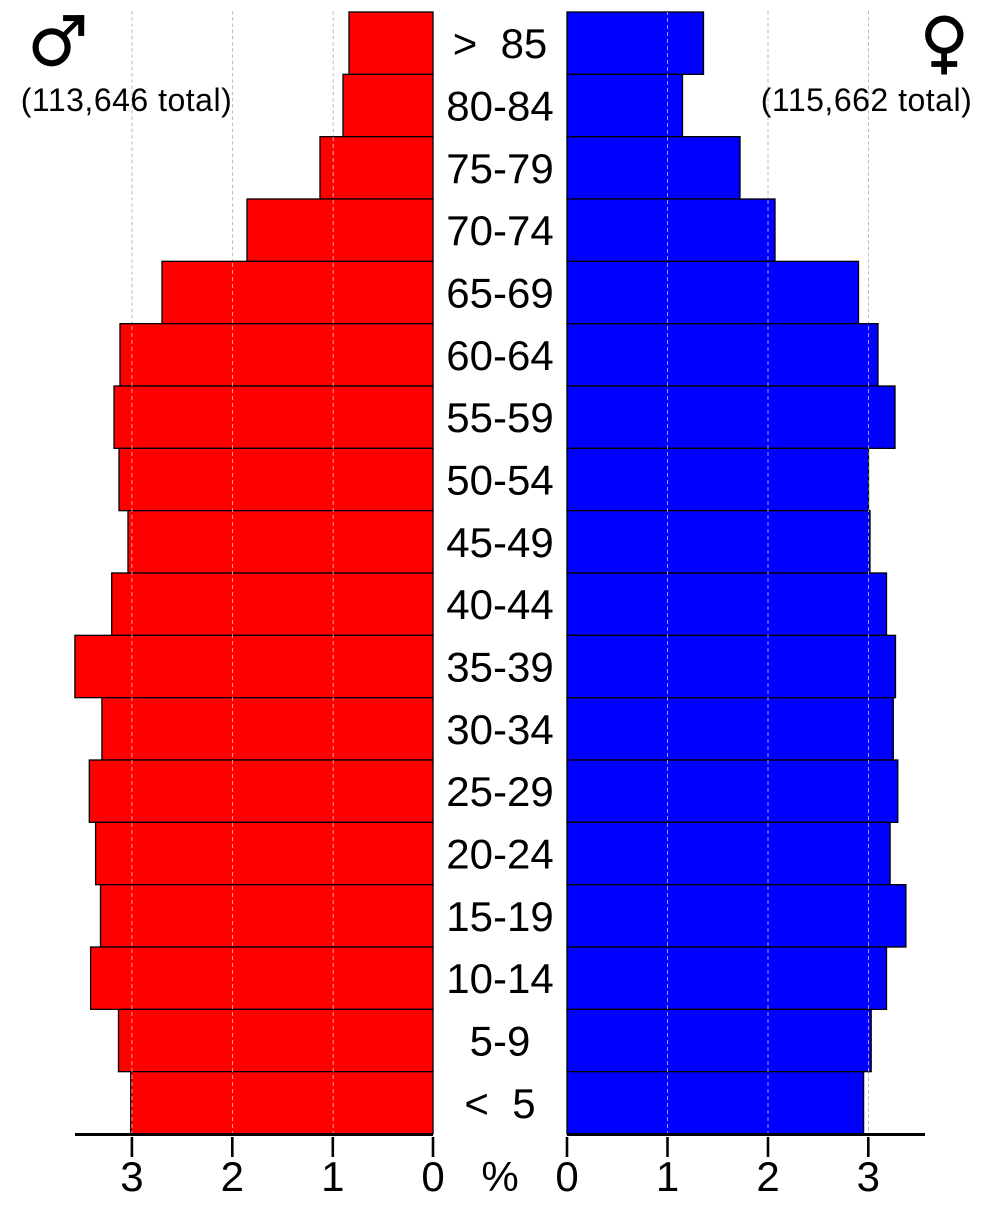  Describe the element at coordinates (499, 106) in the screenshot. I see `svg-text: 80-84` at that location.